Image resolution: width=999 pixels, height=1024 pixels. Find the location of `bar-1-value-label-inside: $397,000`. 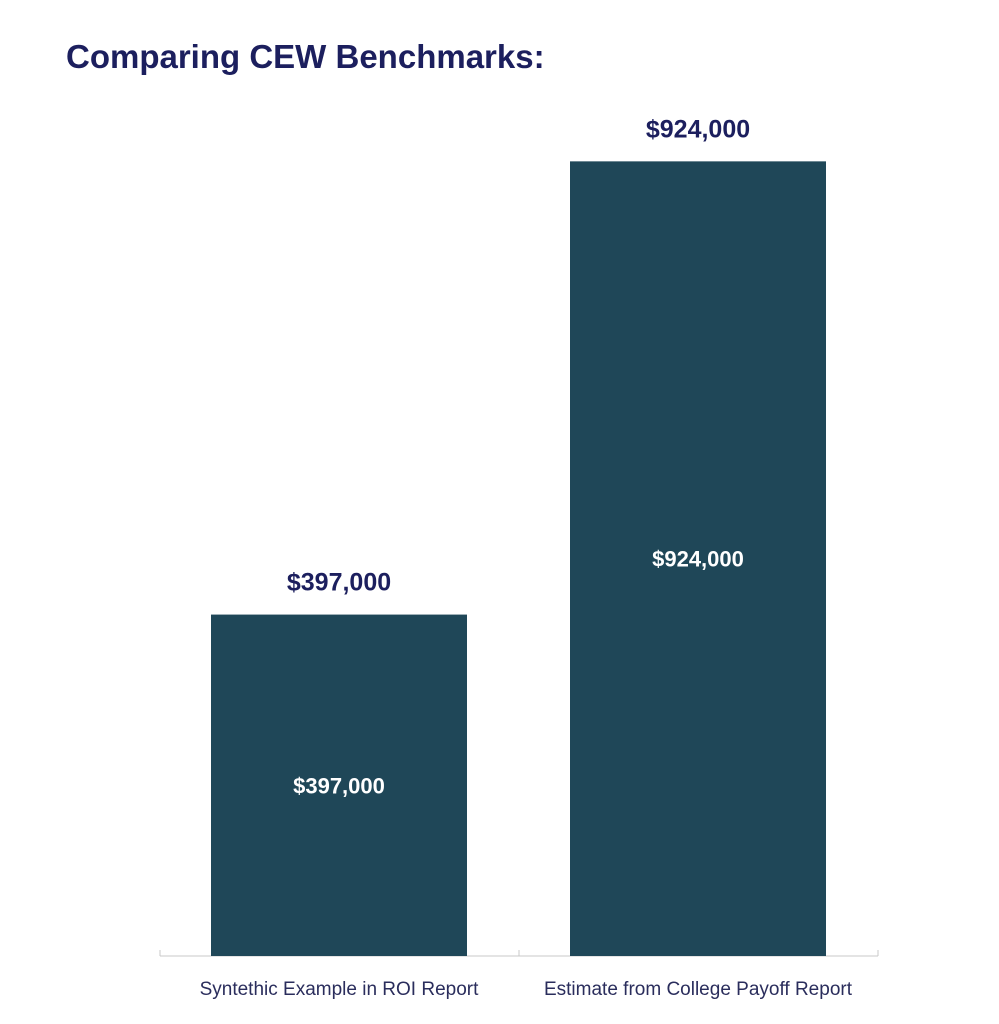

bar-1-value-label-inside: $397,000 is located at coordinates (339, 785).